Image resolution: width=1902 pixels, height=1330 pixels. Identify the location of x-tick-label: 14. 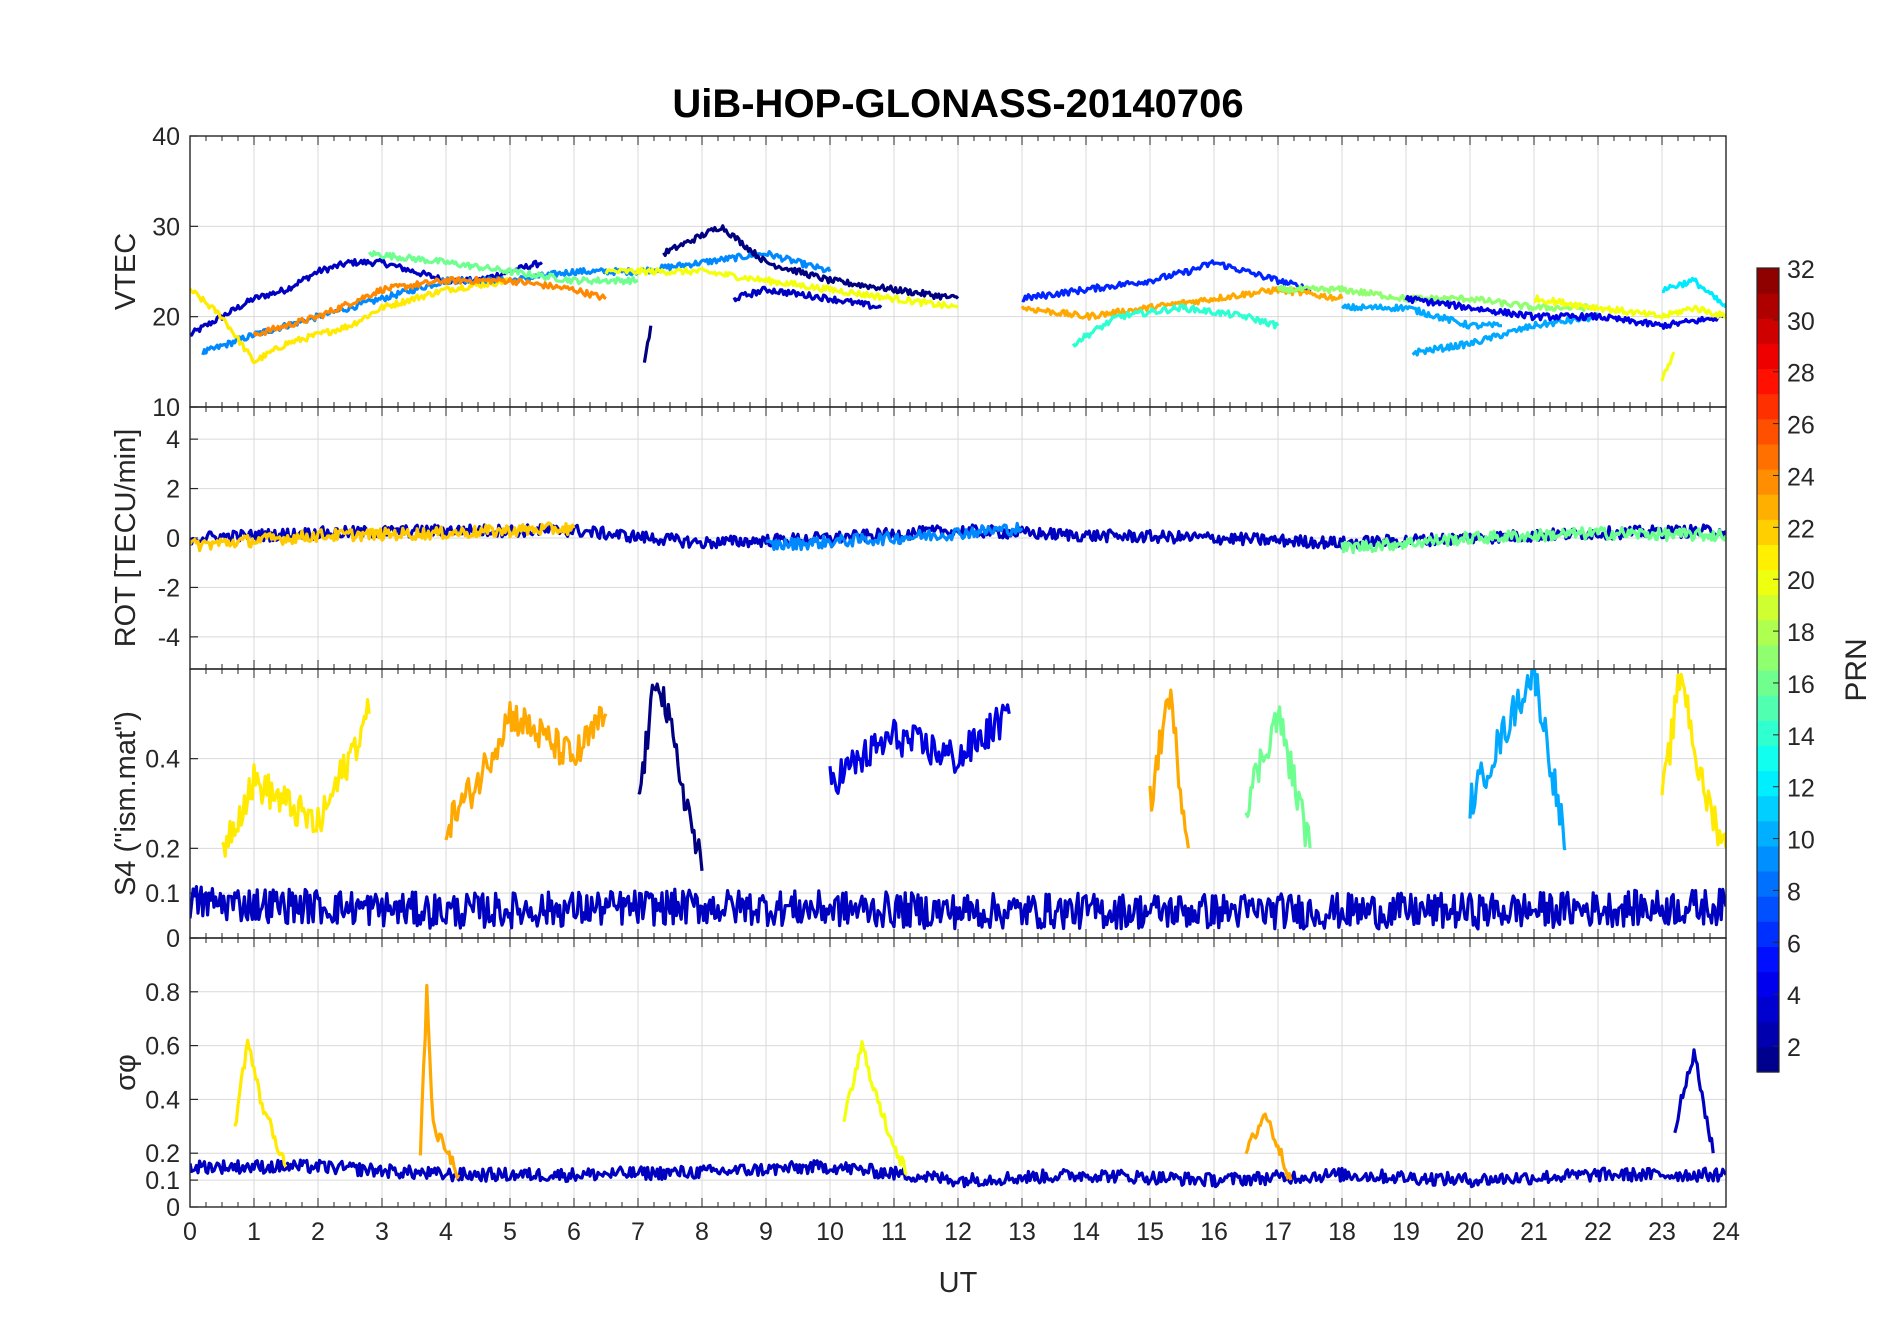
(1086, 1232).